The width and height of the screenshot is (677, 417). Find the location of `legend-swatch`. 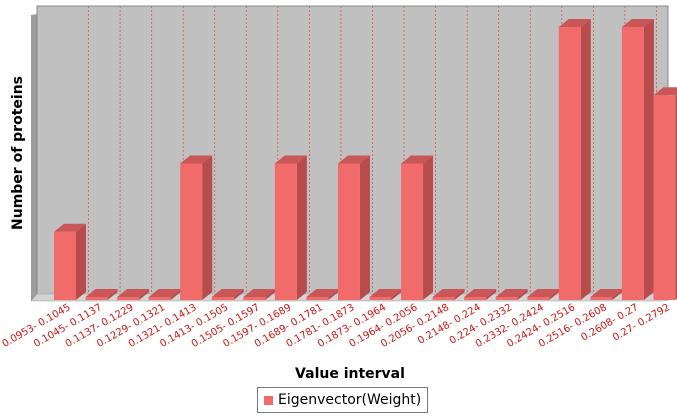

legend-swatch is located at coordinates (268, 400).